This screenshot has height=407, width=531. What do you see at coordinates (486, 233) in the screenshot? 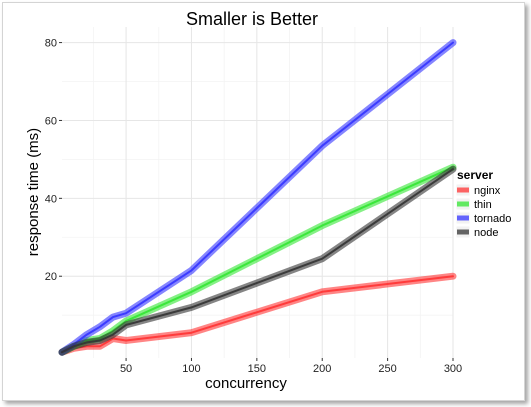
I see `legend-label-node: node` at bounding box center [486, 233].